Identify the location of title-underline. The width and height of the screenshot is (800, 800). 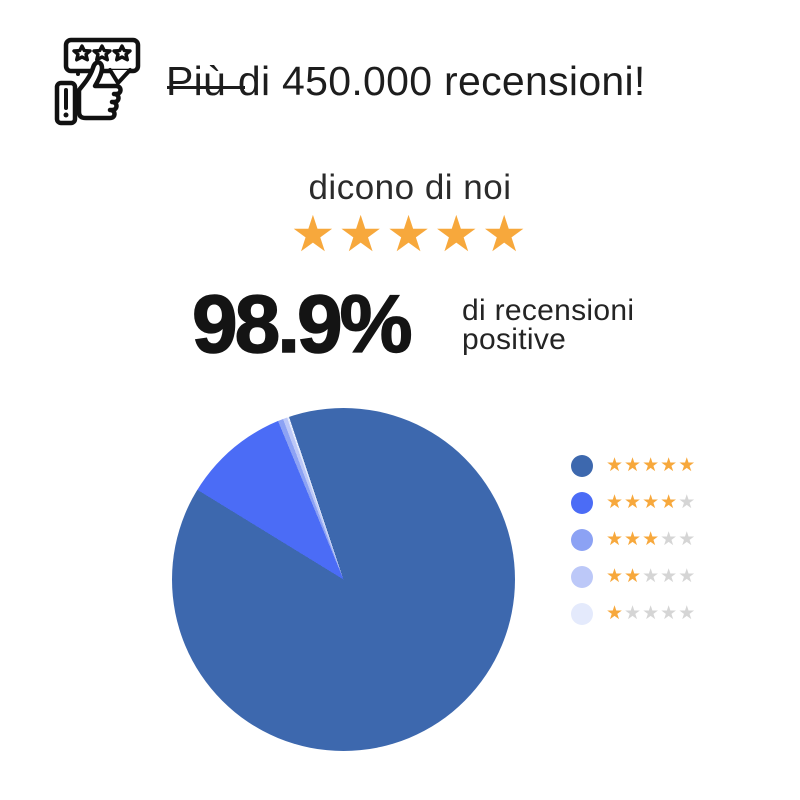
(206, 87).